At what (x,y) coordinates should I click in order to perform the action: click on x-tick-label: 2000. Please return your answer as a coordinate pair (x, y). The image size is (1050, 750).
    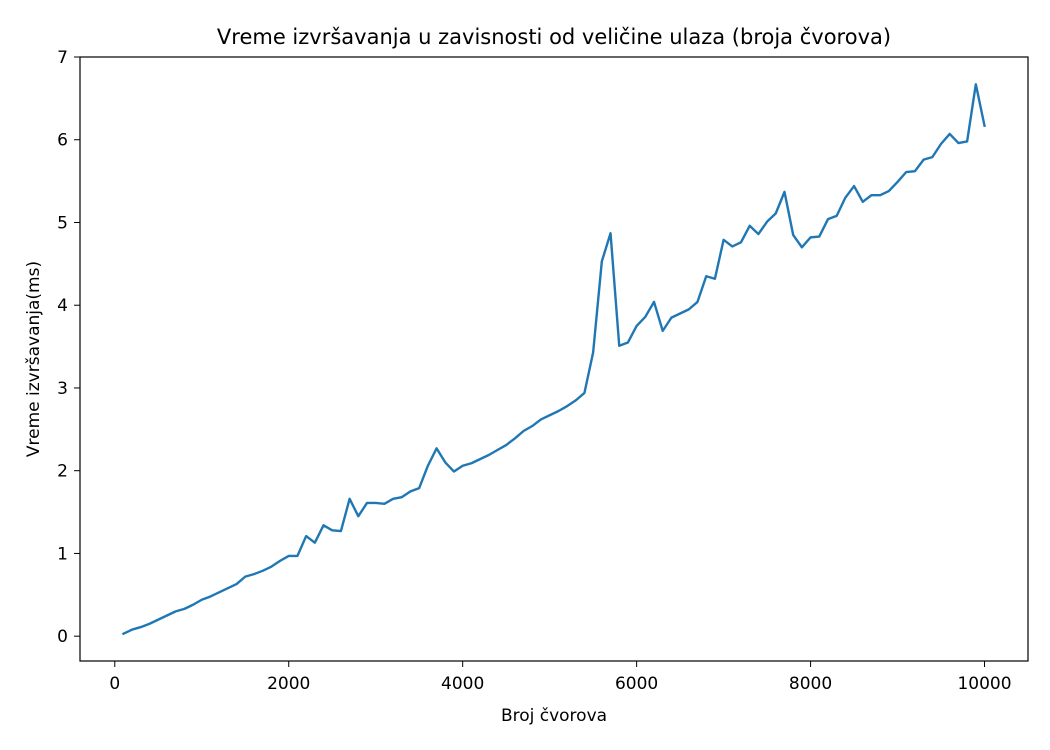
    Looking at the image, I should click on (288, 684).